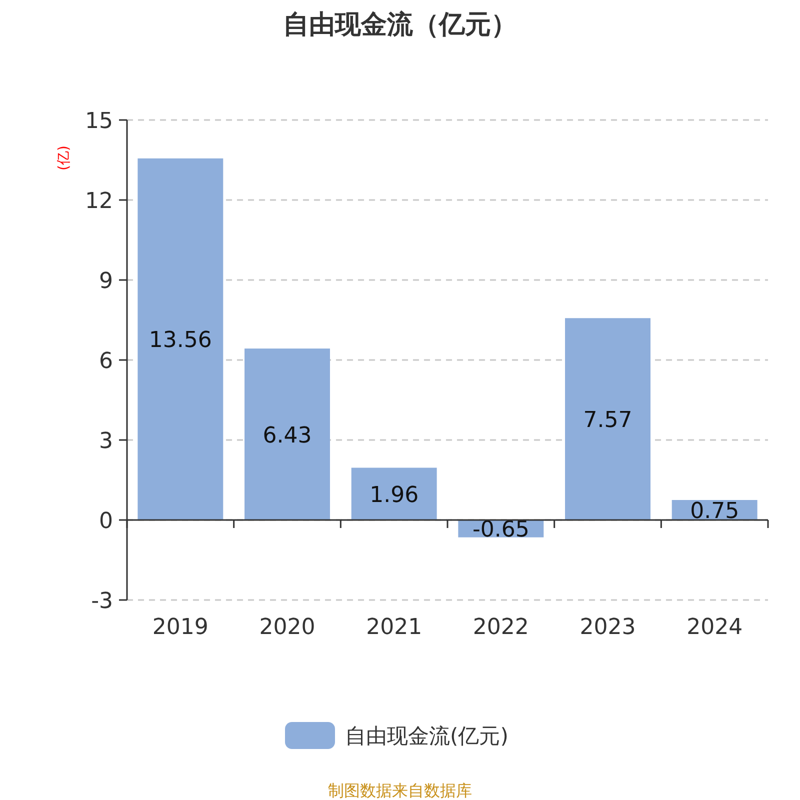  What do you see at coordinates (608, 627) in the screenshot?
I see `x-tick-label: 2023` at bounding box center [608, 627].